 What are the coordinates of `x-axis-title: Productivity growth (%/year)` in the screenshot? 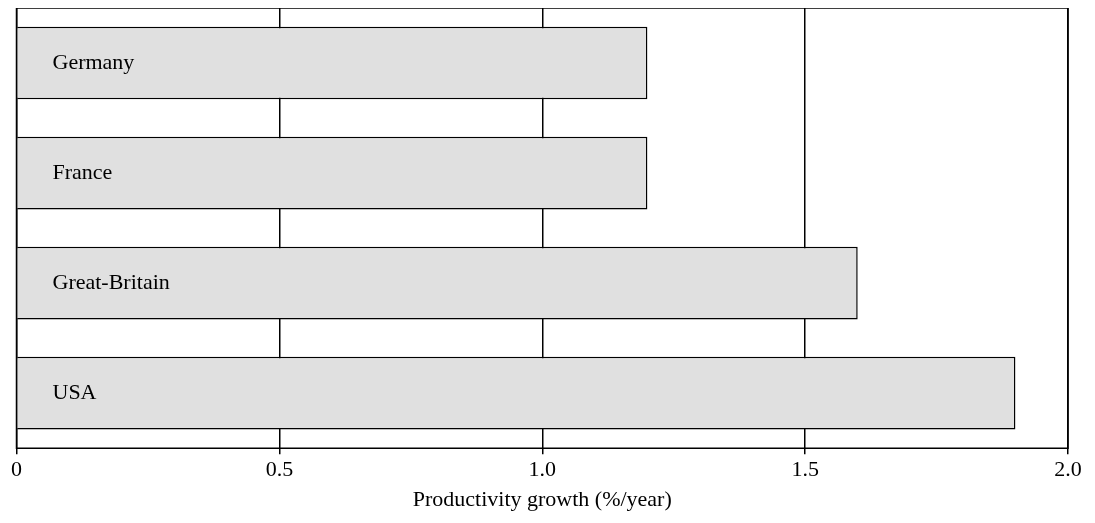 It's located at (542, 498).